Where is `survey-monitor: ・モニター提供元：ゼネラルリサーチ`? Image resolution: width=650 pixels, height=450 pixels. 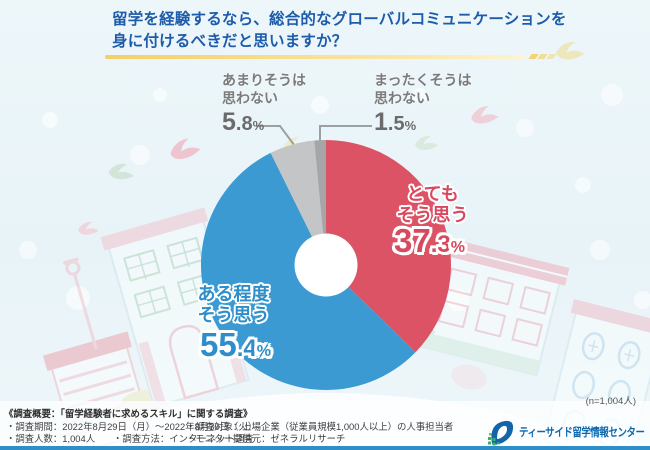
survey-monitor: ・モニター提供元：ゼネラルリサーチ is located at coordinates (266, 438).